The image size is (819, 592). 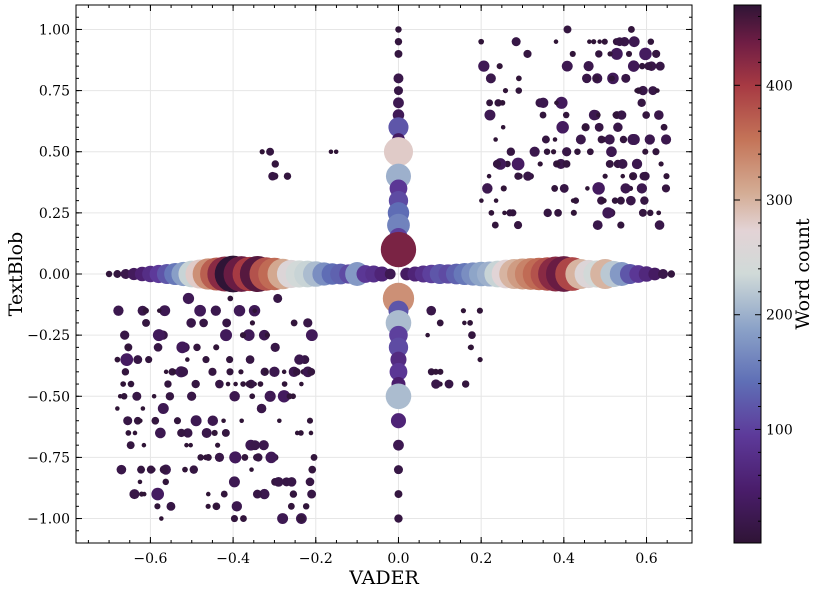 I want to click on y-tick-label: 0.00, so click(x=54, y=275).